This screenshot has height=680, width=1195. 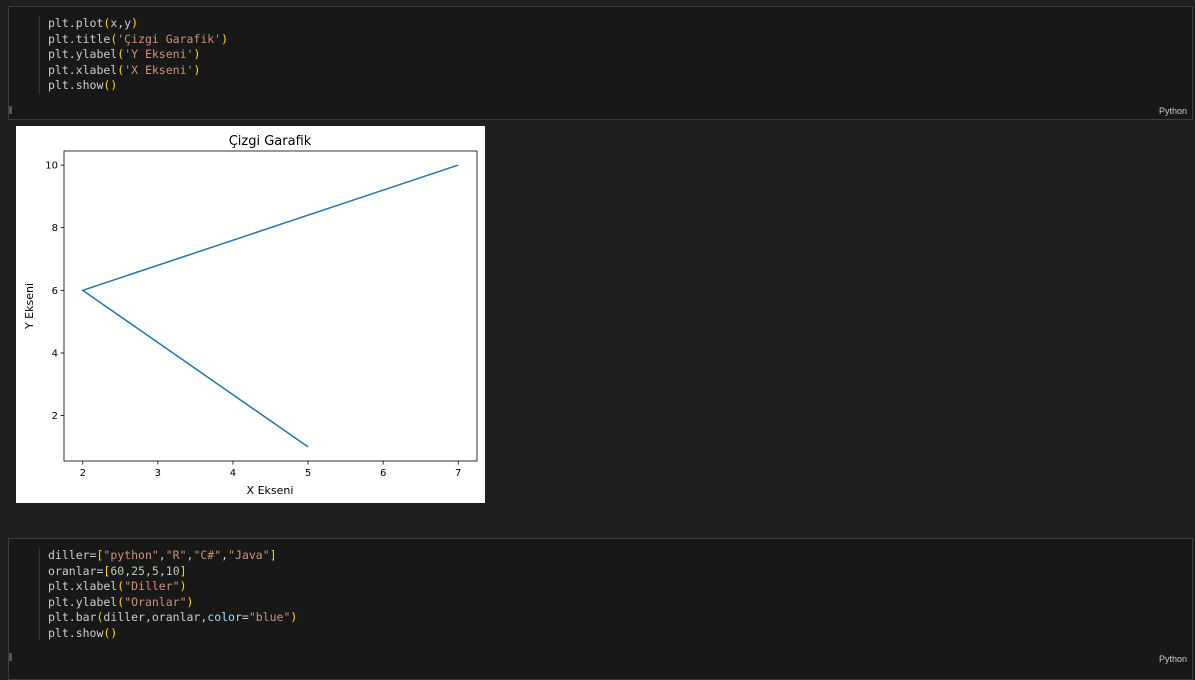 I want to click on x-tick-label: 6, so click(x=383, y=473).